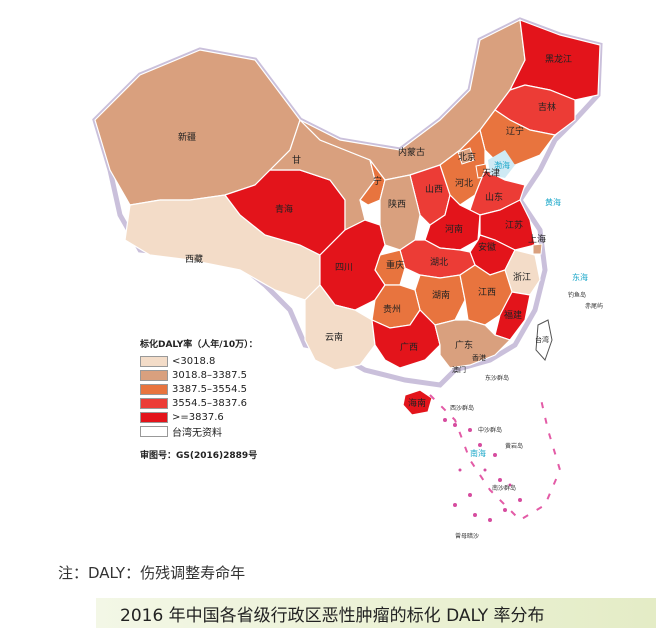  What do you see at coordinates (504, 488) in the screenshot?
I see `label-nansha: 南沙群岛` at bounding box center [504, 488].